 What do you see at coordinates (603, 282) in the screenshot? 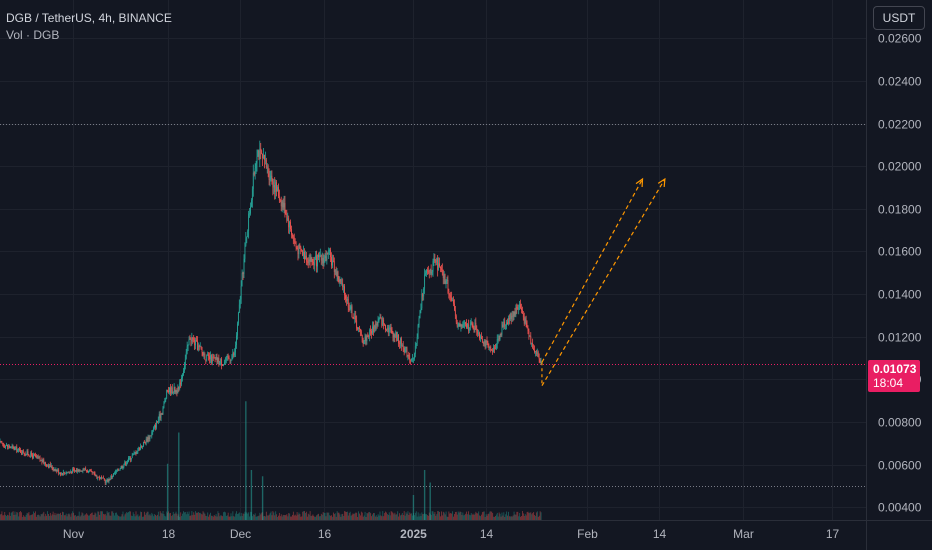
I see `projection-lines` at bounding box center [603, 282].